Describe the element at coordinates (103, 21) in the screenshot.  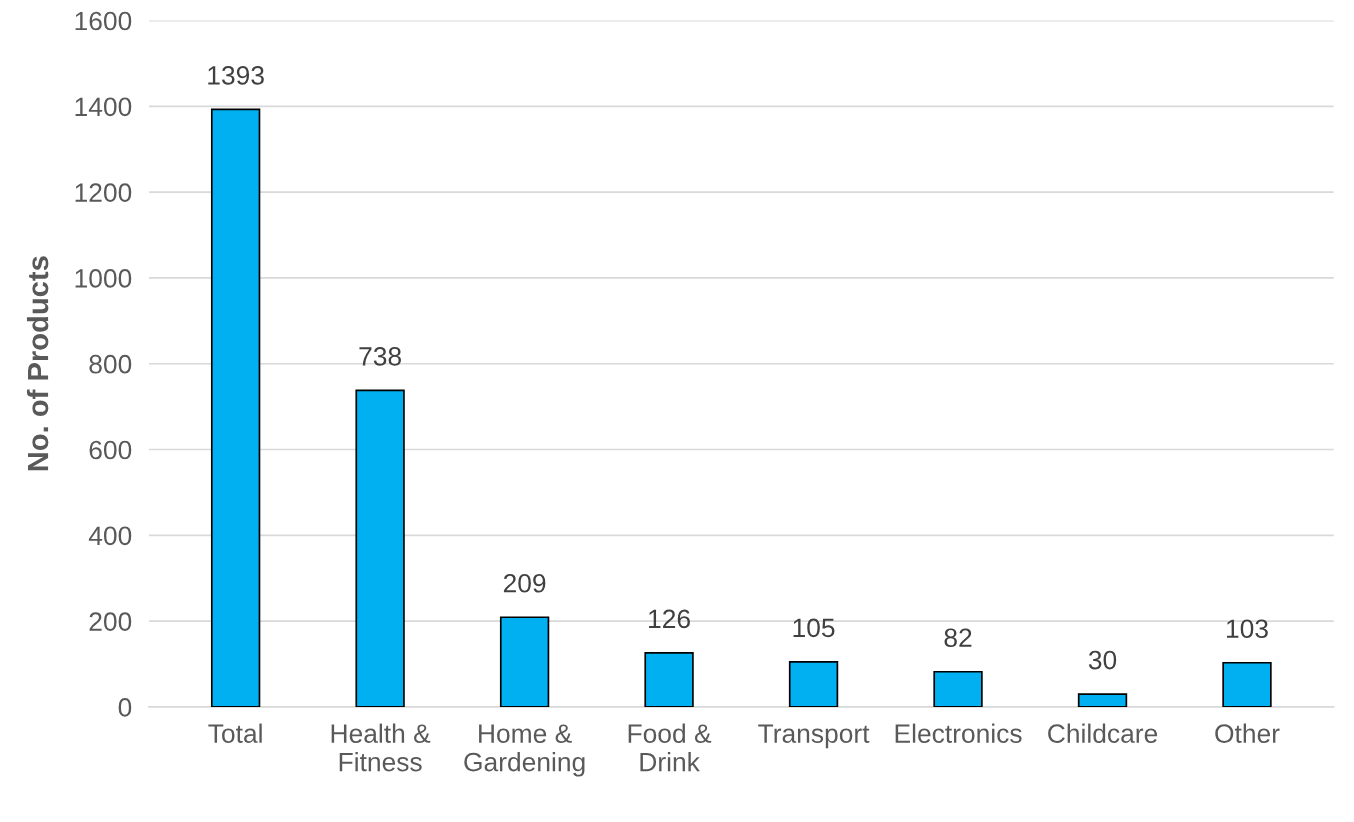
I see `y-tick-label: 1600` at that location.